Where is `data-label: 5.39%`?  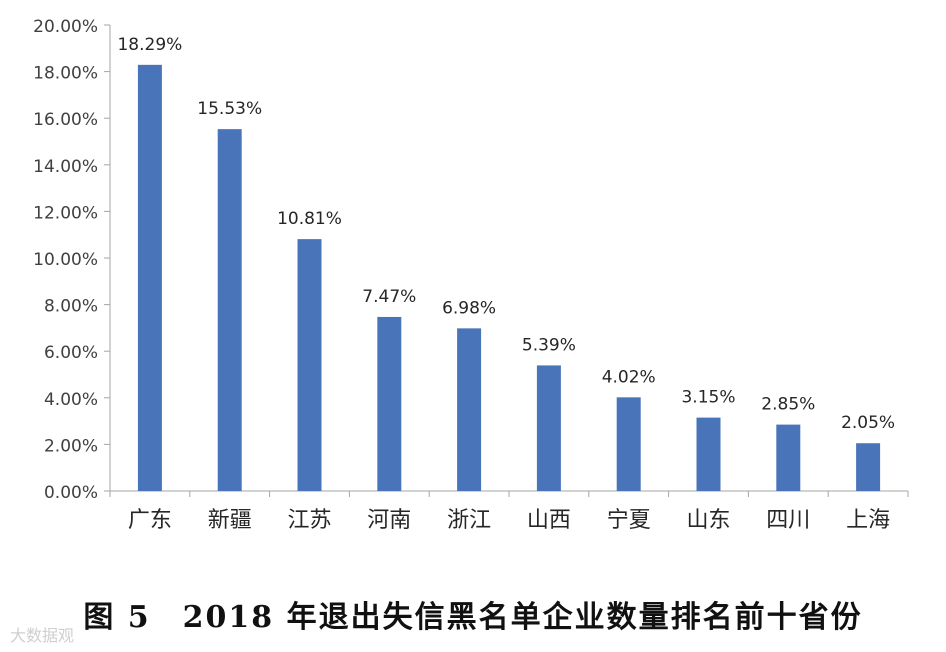 data-label: 5.39% is located at coordinates (549, 345).